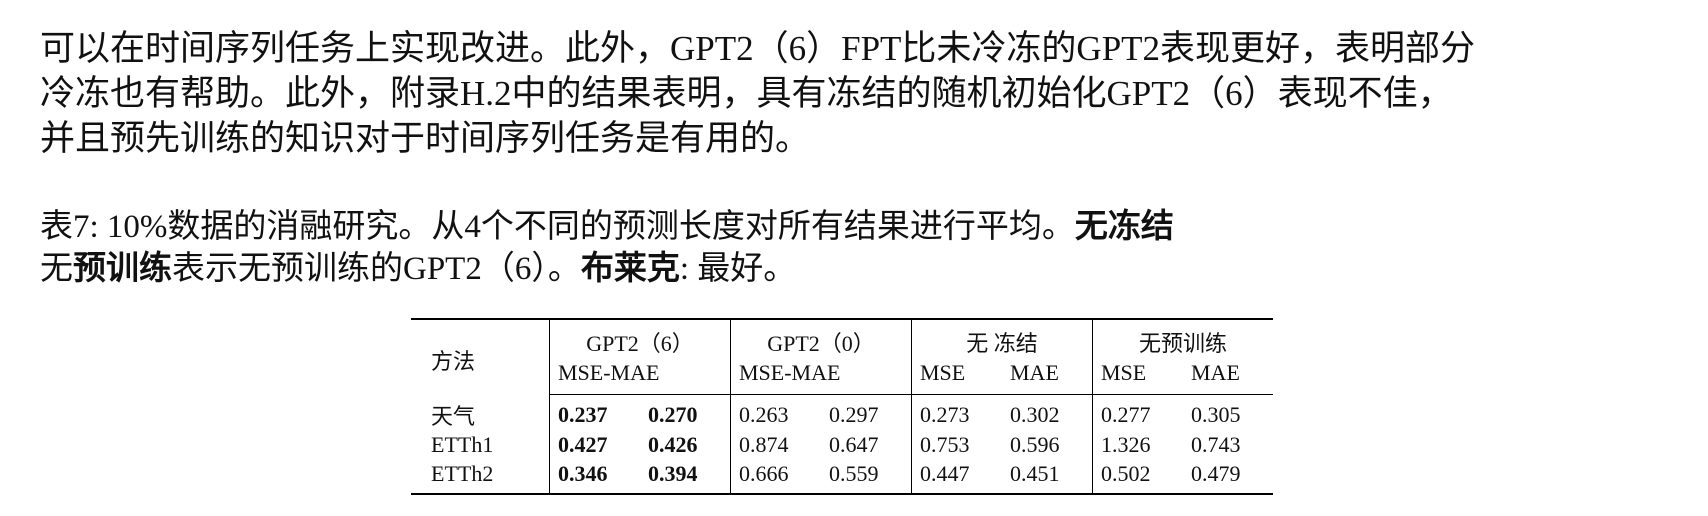  What do you see at coordinates (1137, 445) in the screenshot?
I see `table-cell: 1.326` at bounding box center [1137, 445].